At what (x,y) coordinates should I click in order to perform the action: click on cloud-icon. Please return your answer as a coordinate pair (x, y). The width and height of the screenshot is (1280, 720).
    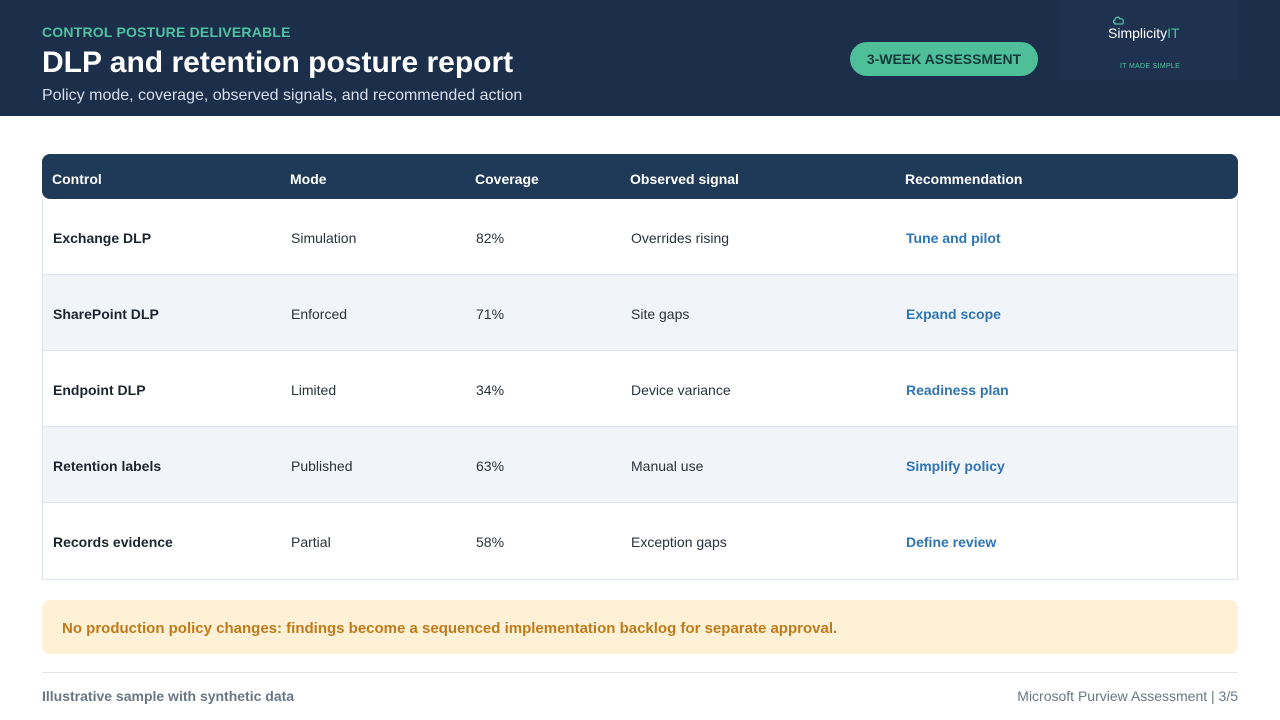
    Looking at the image, I should click on (1118, 20).